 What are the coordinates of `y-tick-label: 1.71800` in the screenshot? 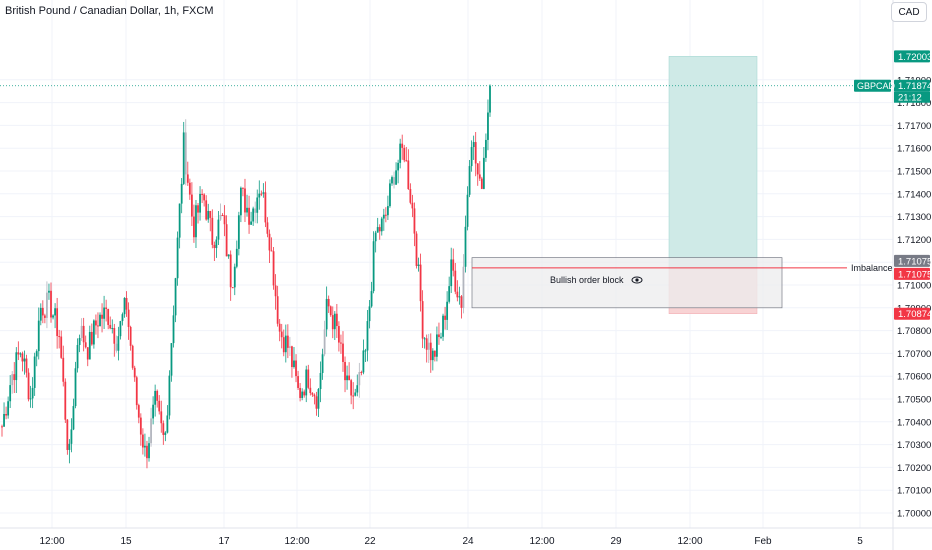 It's located at (914, 103).